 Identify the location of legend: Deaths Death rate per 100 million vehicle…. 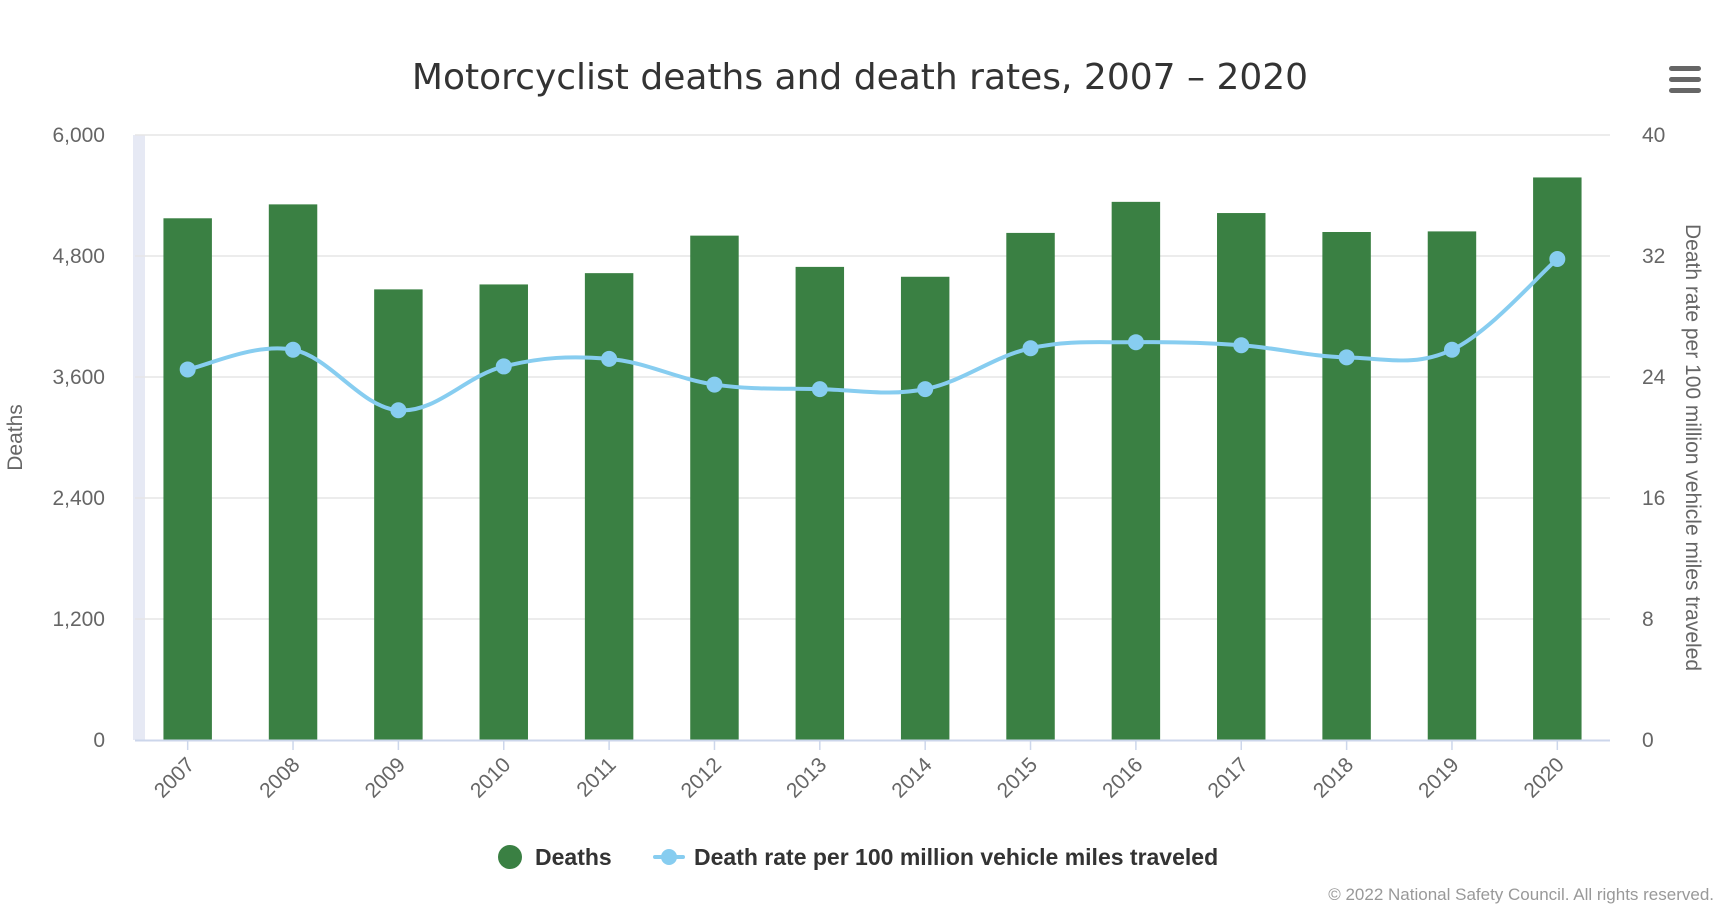
(858, 857).